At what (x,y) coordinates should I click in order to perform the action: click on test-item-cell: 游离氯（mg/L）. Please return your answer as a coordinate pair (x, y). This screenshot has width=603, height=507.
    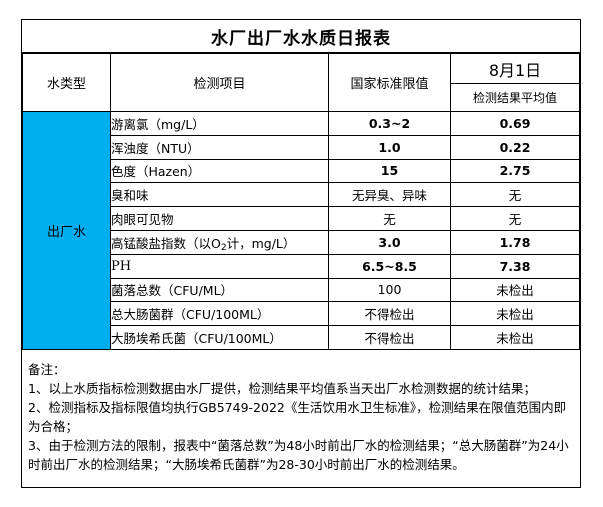
    Looking at the image, I should click on (219, 123).